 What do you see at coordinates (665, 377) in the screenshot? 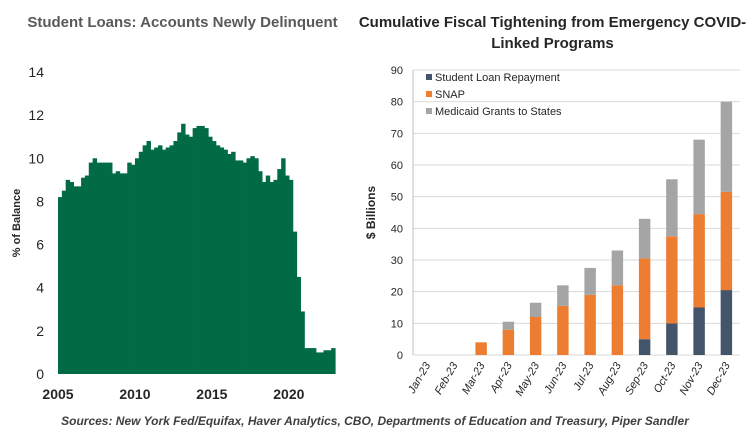
I see `x-tick-label: Oct-23` at bounding box center [665, 377].